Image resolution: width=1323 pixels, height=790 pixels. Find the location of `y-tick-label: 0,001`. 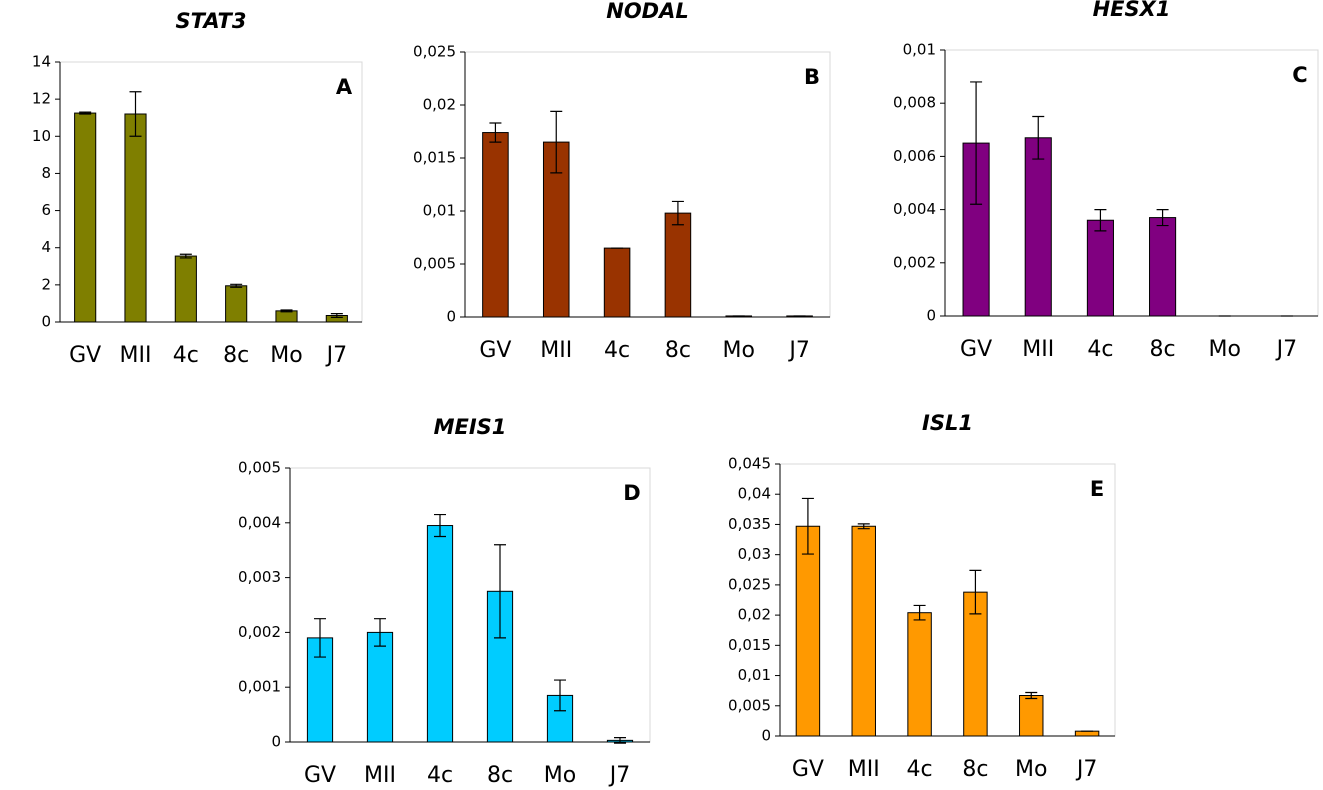

y-tick-label: 0,001 is located at coordinates (259, 687).